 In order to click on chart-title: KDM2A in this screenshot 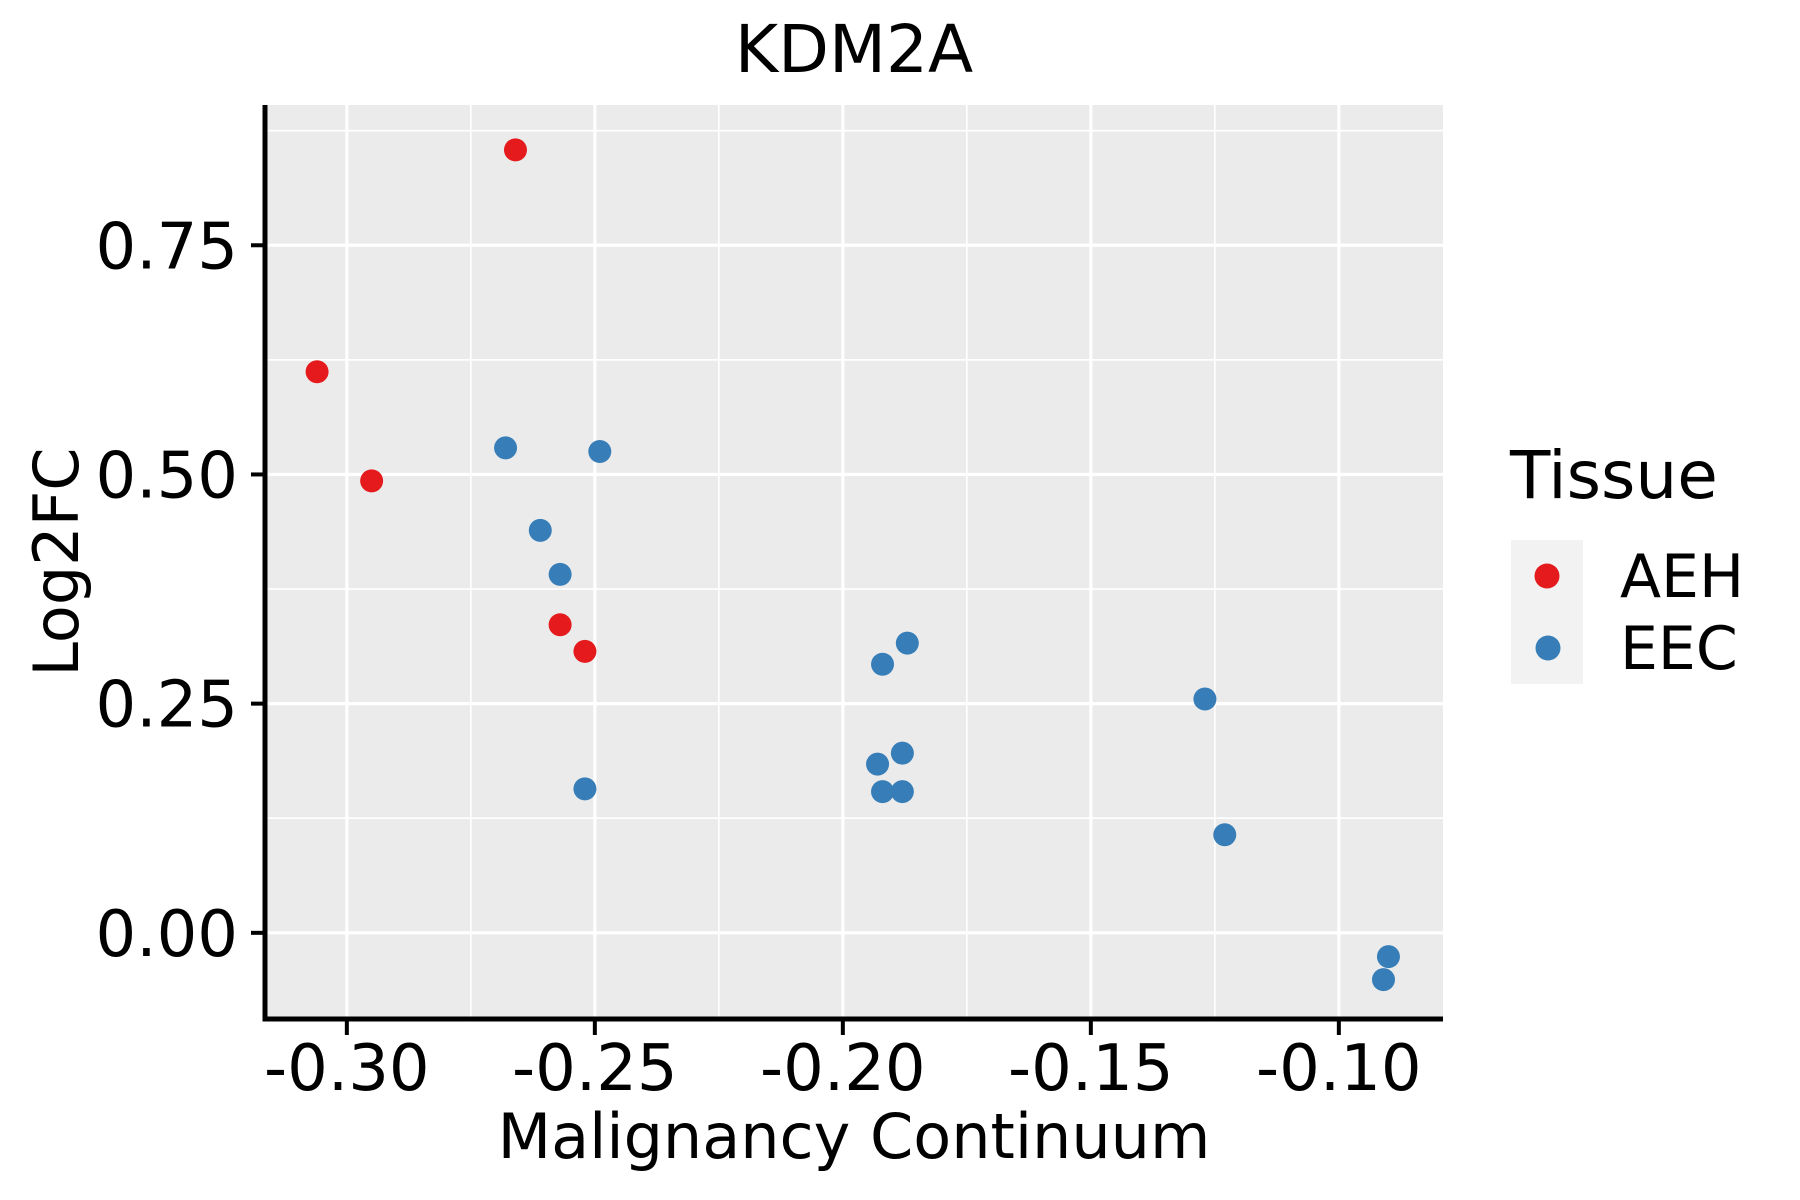, I will do `click(854, 49)`.